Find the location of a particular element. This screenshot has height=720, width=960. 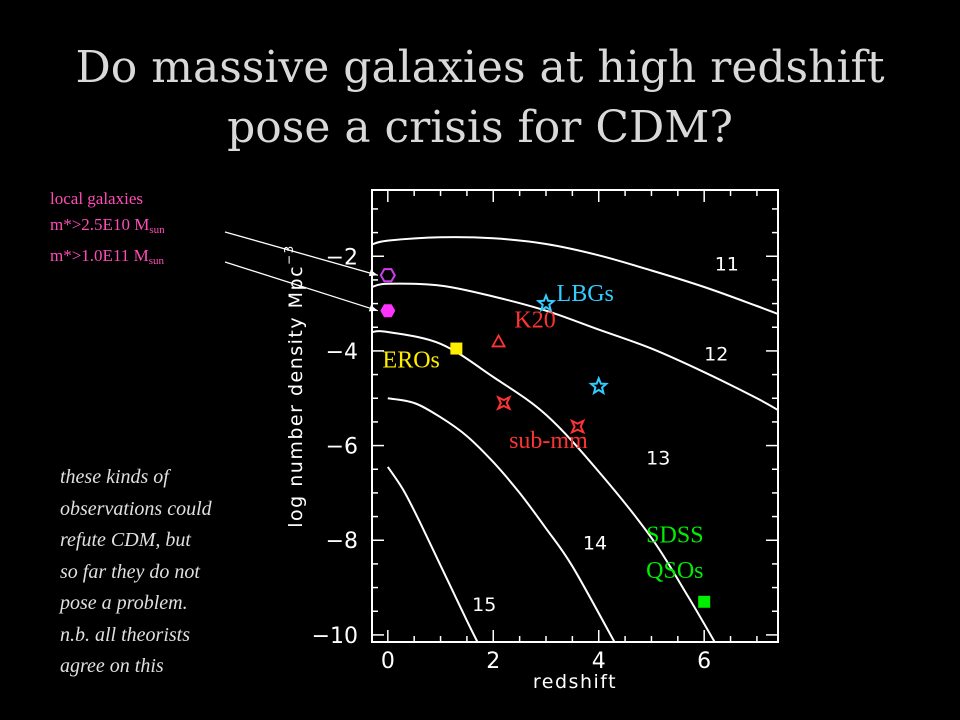

x-tick-label: 2 is located at coordinates (493, 661).